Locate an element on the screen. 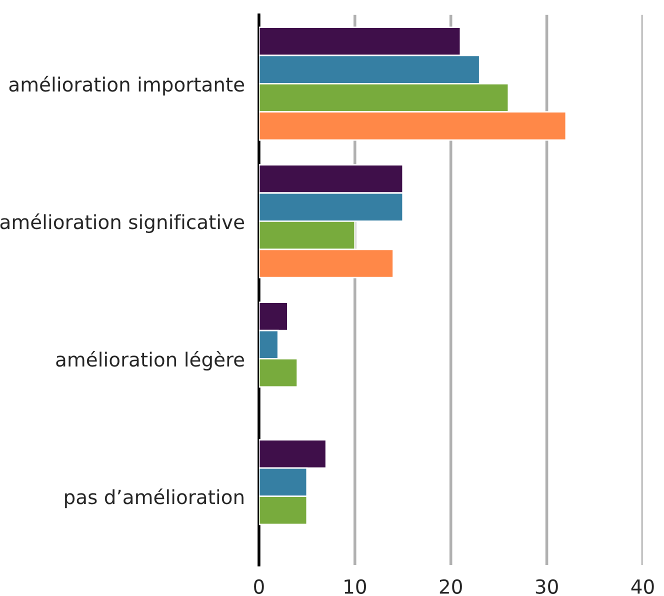 This screenshot has width=664, height=596. y-tick-label: amélioration importante is located at coordinates (126, 86).